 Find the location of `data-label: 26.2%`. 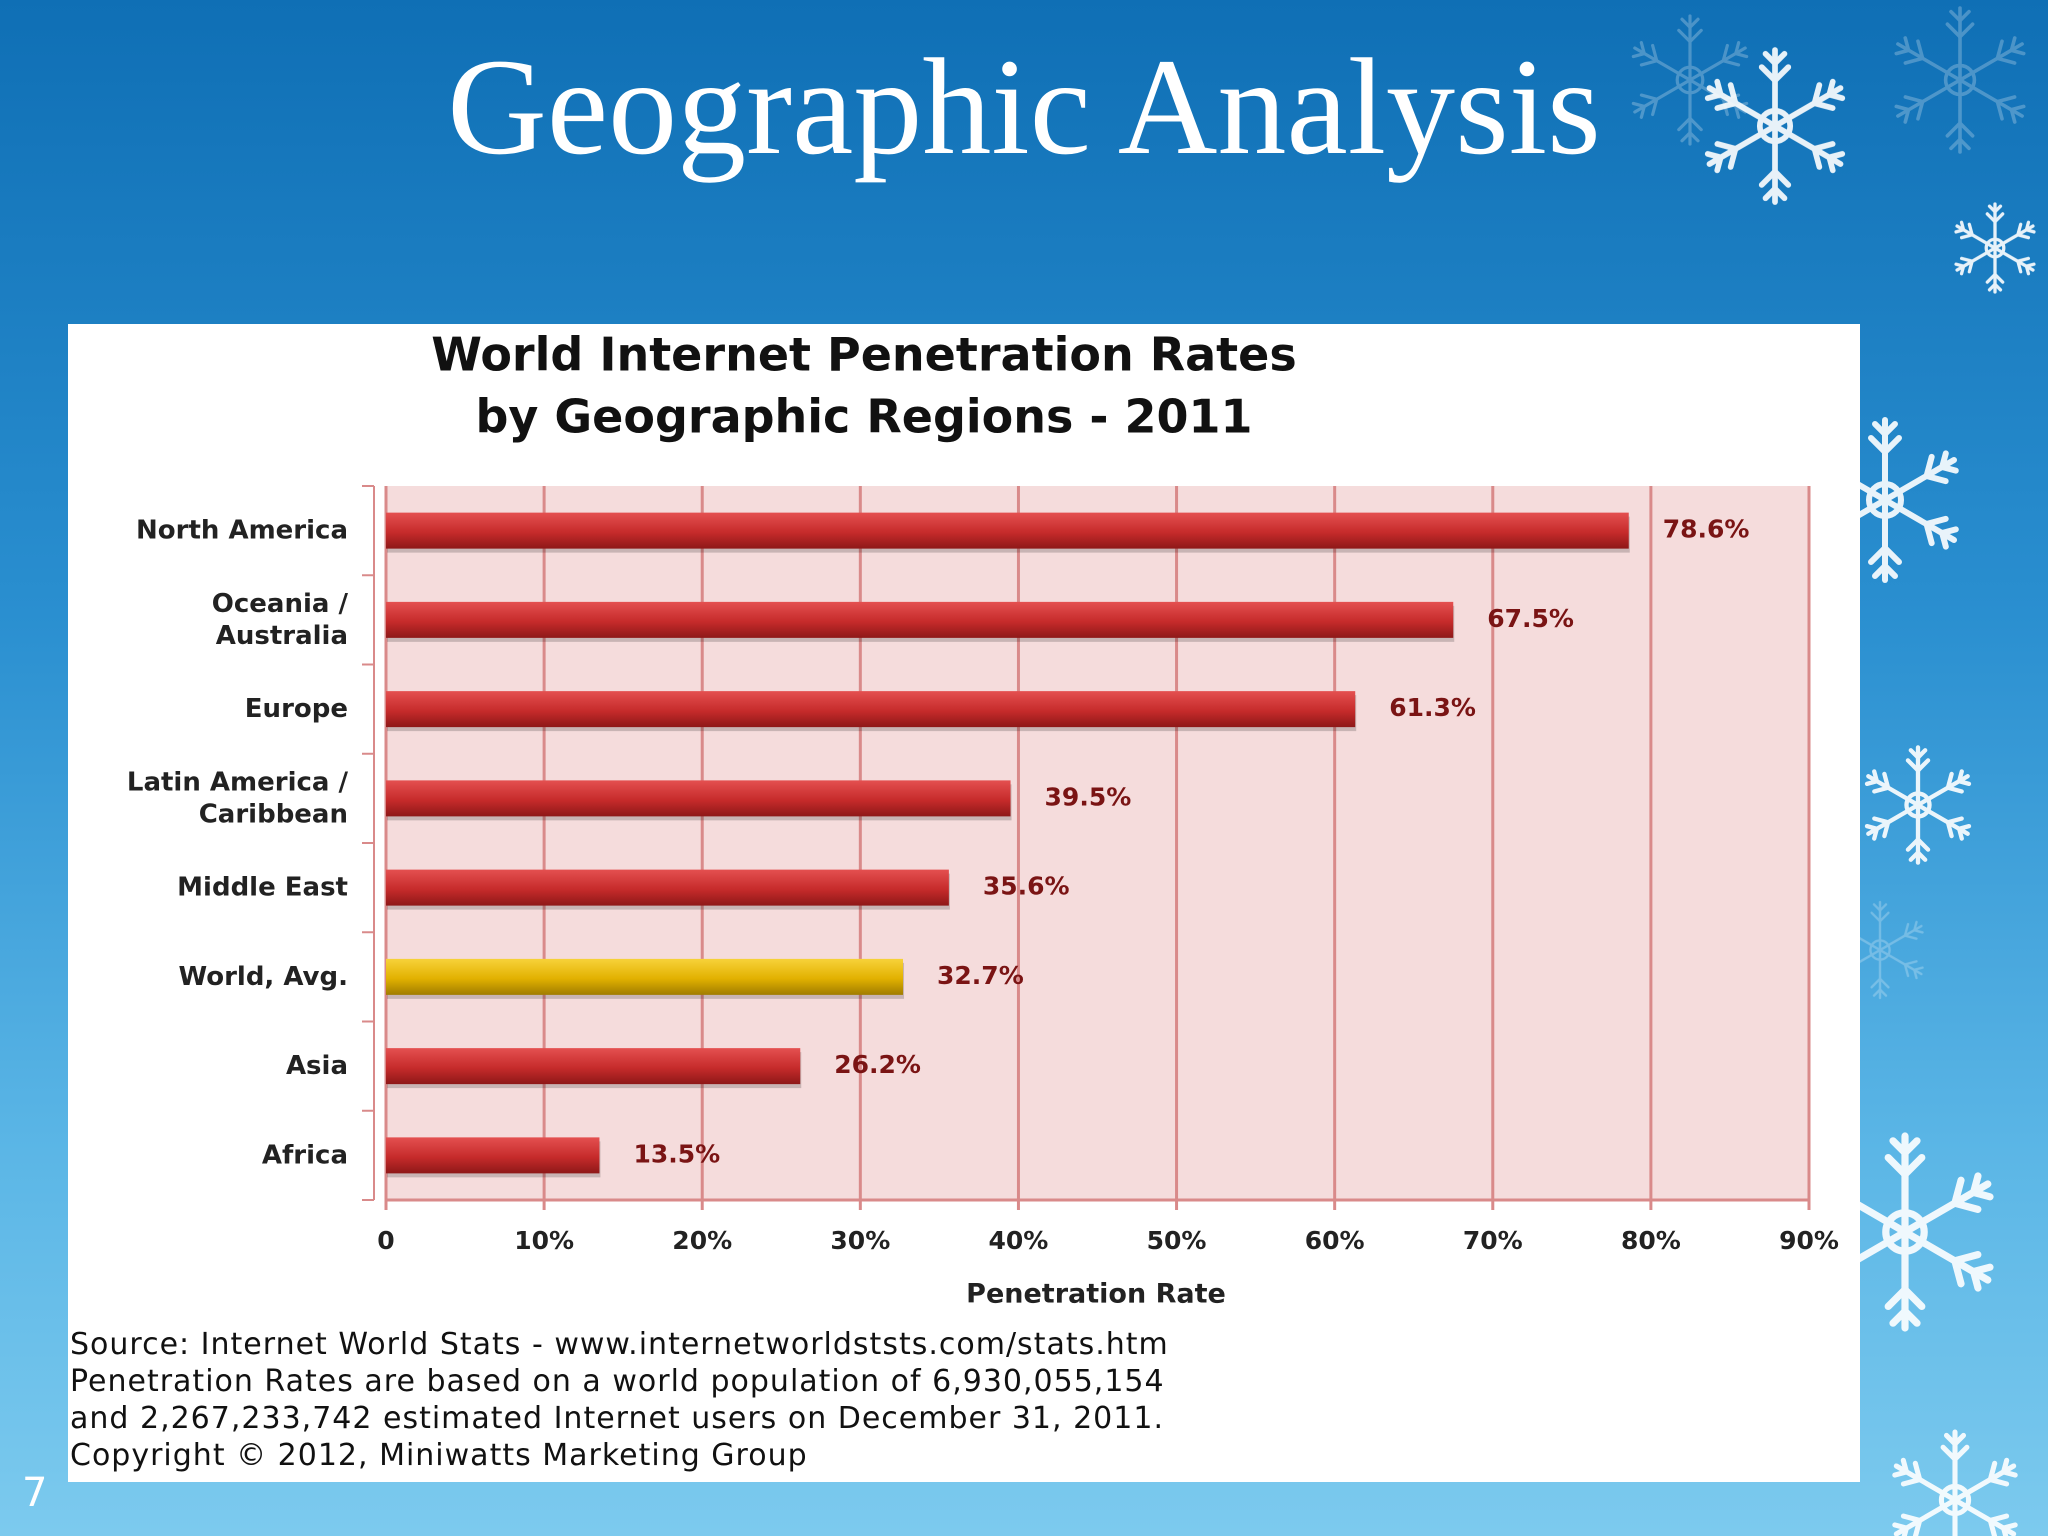

data-label: 26.2% is located at coordinates (877, 1064).